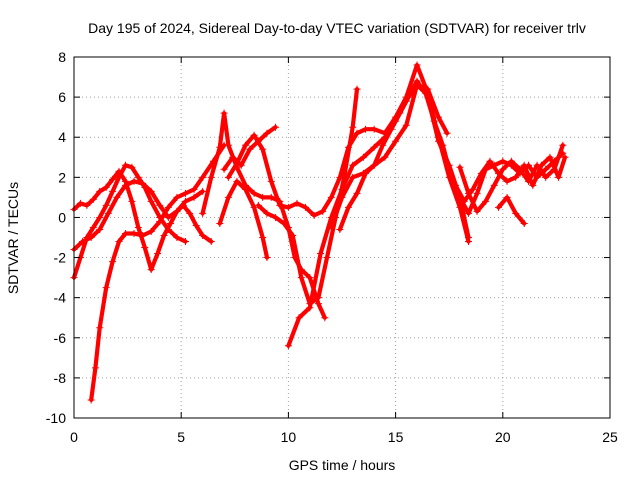  I want to click on x-tick-label: 15, so click(396, 437).